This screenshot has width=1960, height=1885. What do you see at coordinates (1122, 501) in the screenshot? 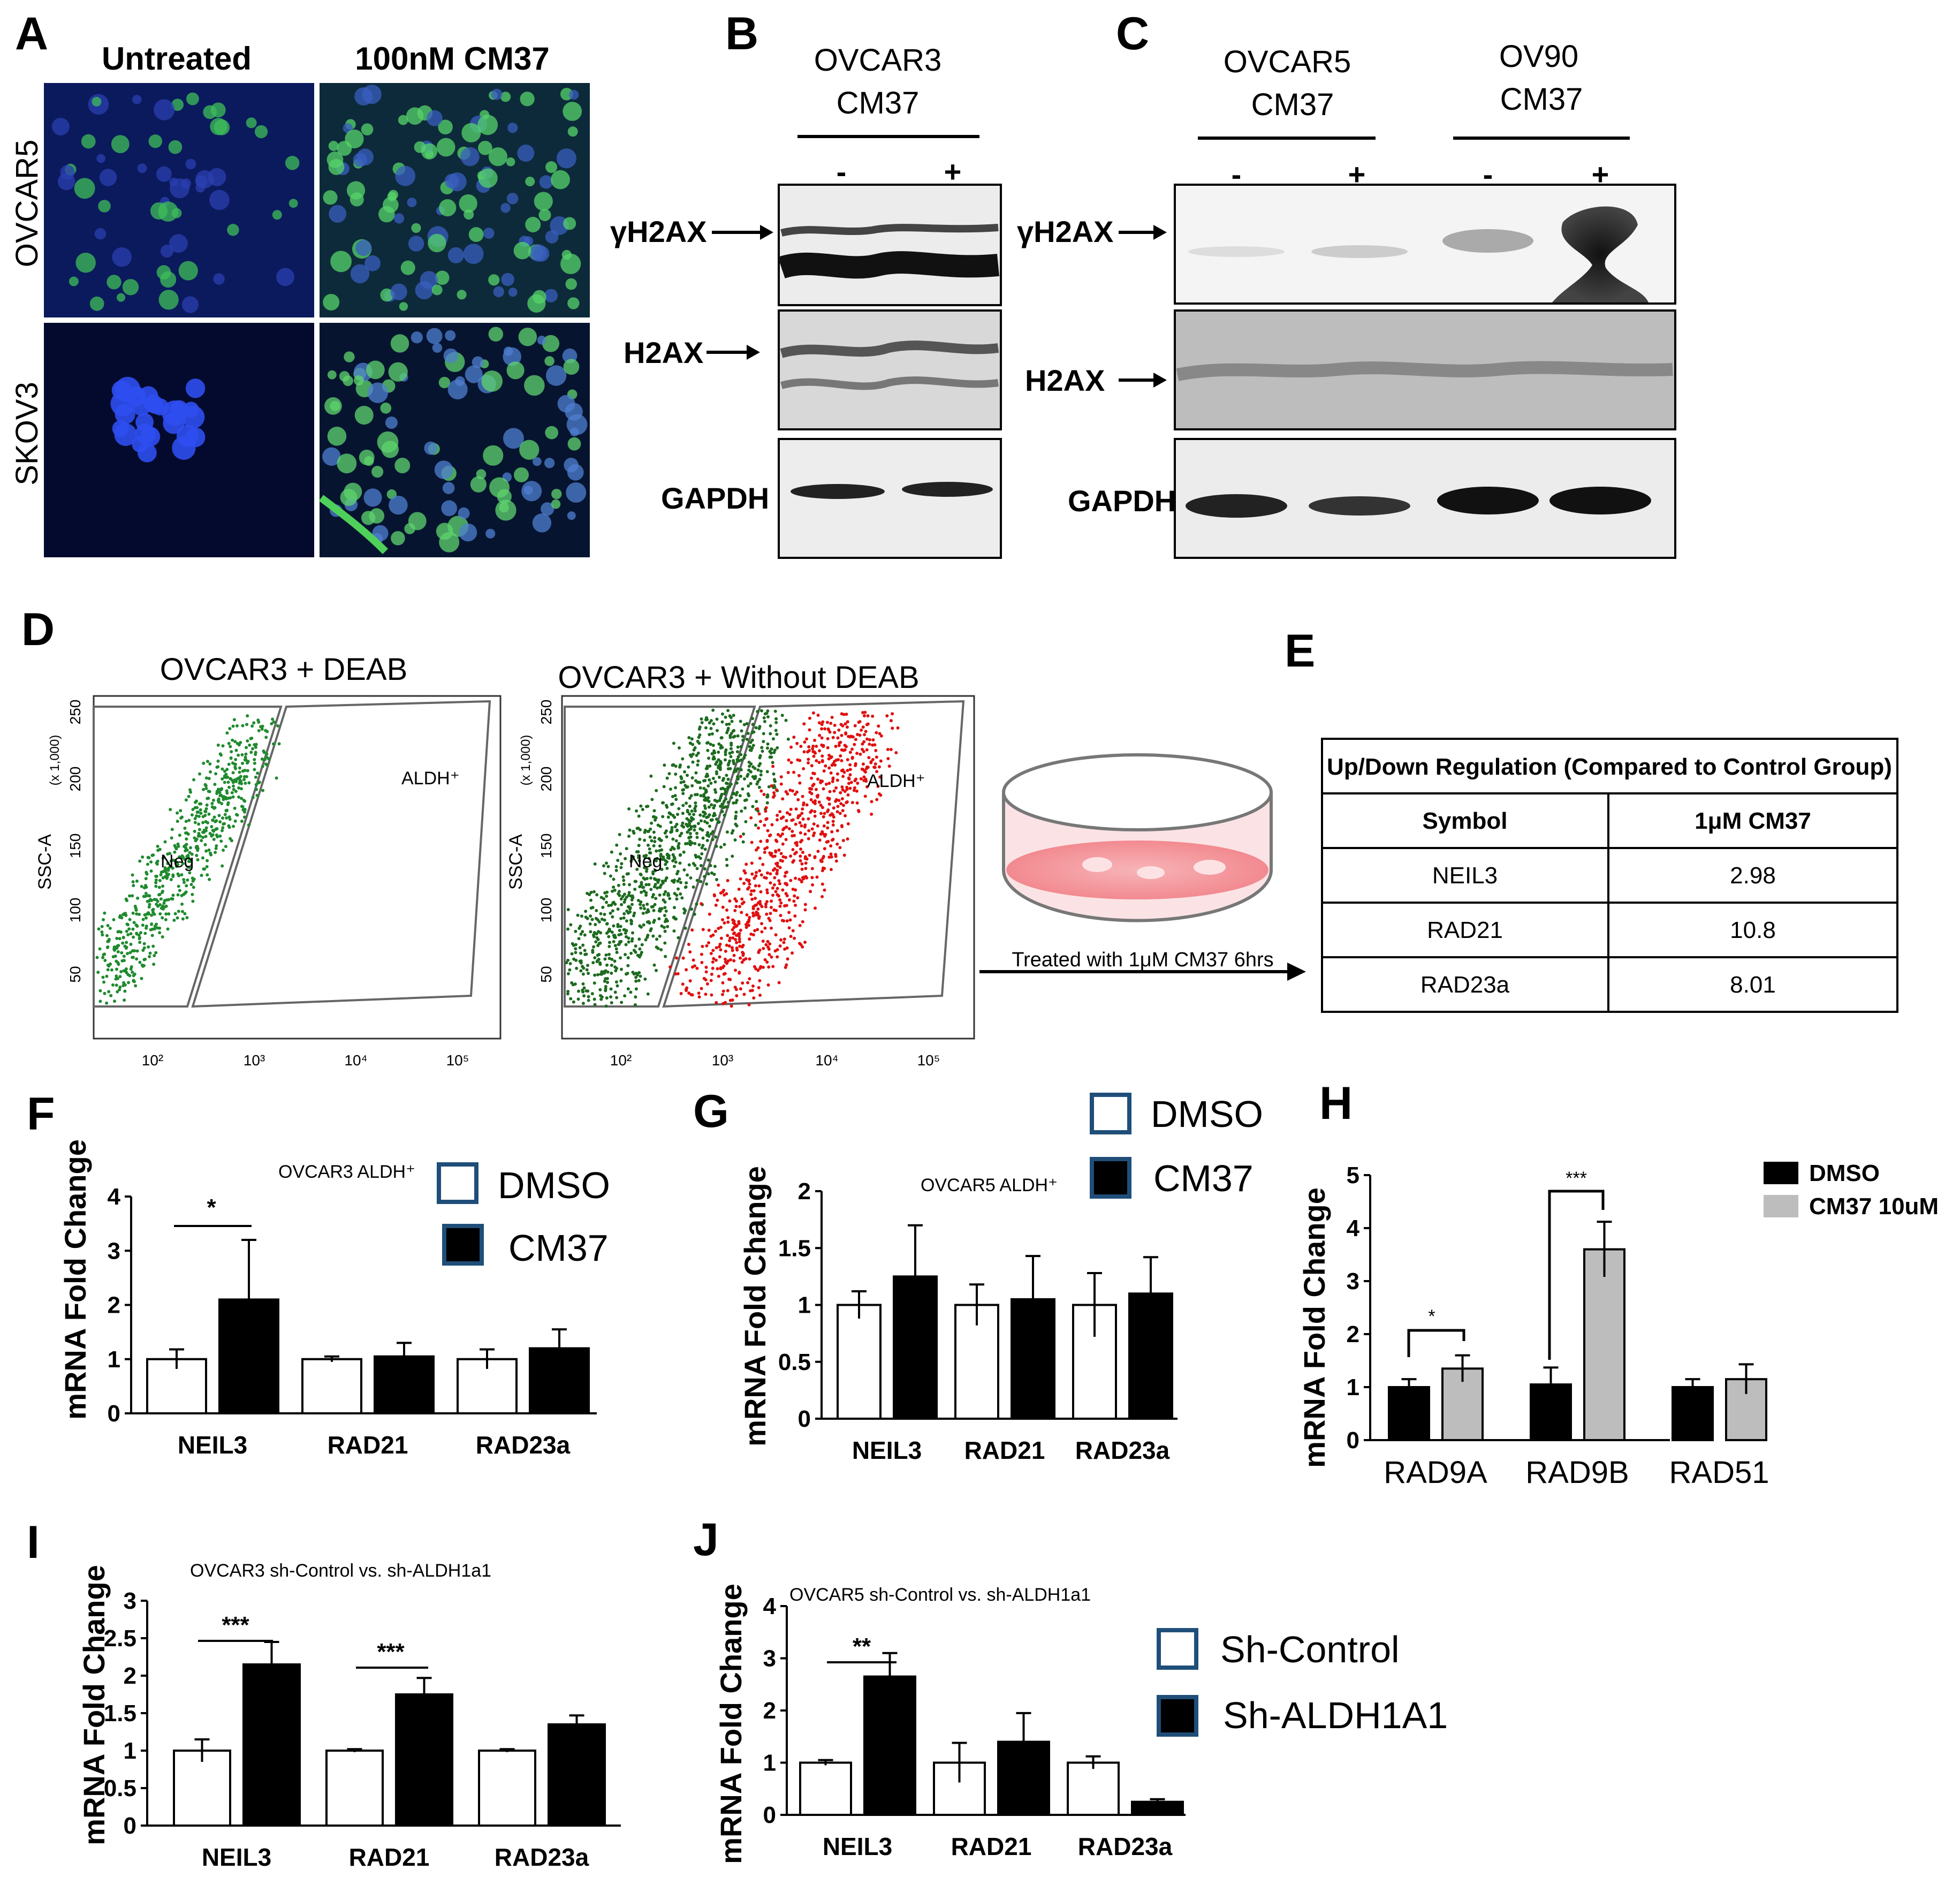
I see `blot-c-label-gapdh: GAPDH` at bounding box center [1122, 501].